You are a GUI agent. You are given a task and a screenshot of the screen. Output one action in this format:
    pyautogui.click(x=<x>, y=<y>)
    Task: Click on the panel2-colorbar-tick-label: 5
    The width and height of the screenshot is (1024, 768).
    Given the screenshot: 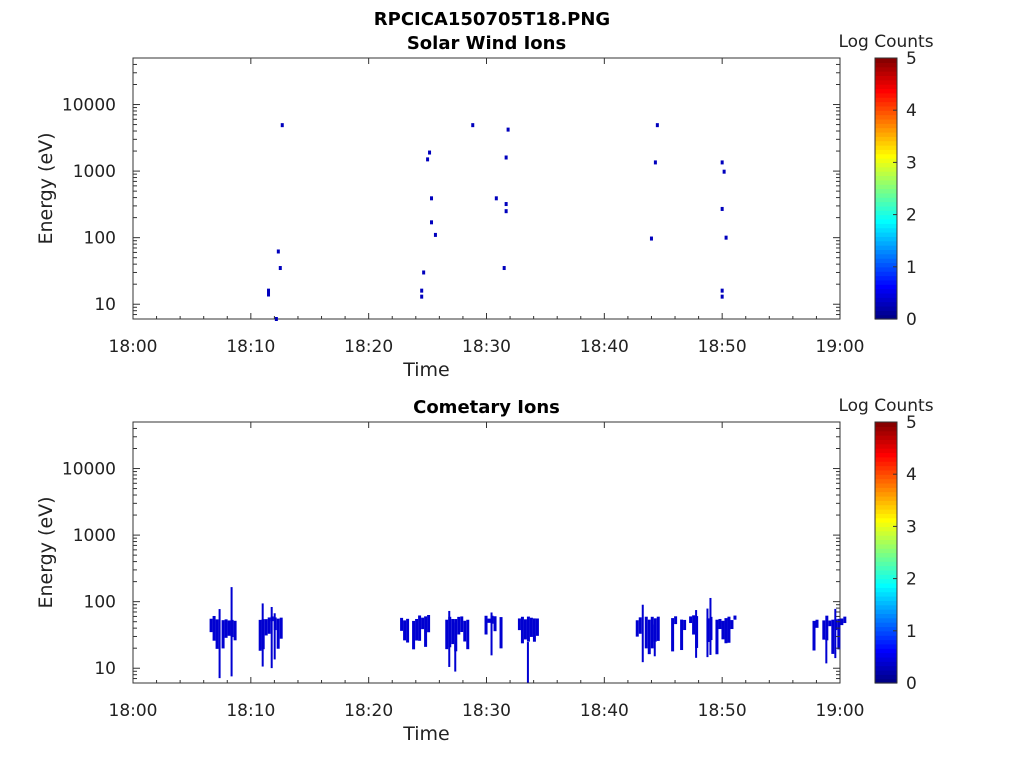 What is the action you would take?
    pyautogui.click(x=911, y=423)
    